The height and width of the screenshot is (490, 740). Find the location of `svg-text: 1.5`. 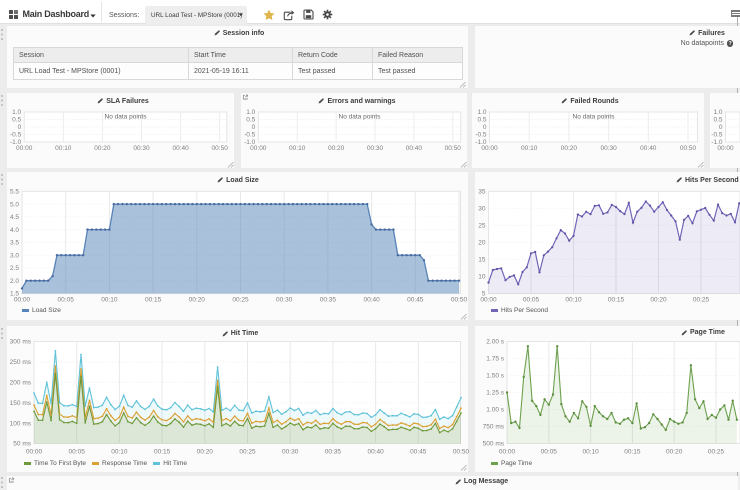

svg-text: 1.5 is located at coordinates (14, 294).